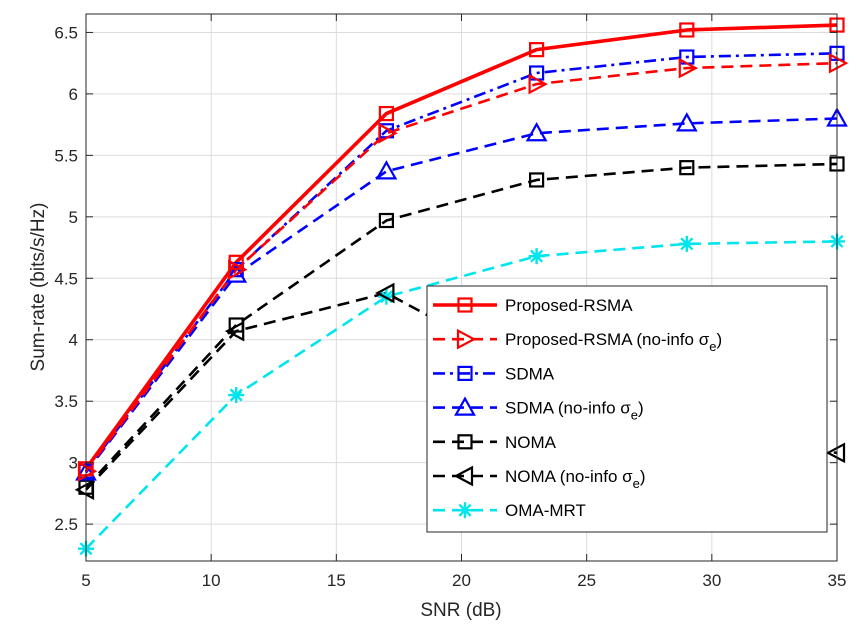 The image size is (856, 628). What do you see at coordinates (336, 580) in the screenshot?
I see `x-tick-label: 15` at bounding box center [336, 580].